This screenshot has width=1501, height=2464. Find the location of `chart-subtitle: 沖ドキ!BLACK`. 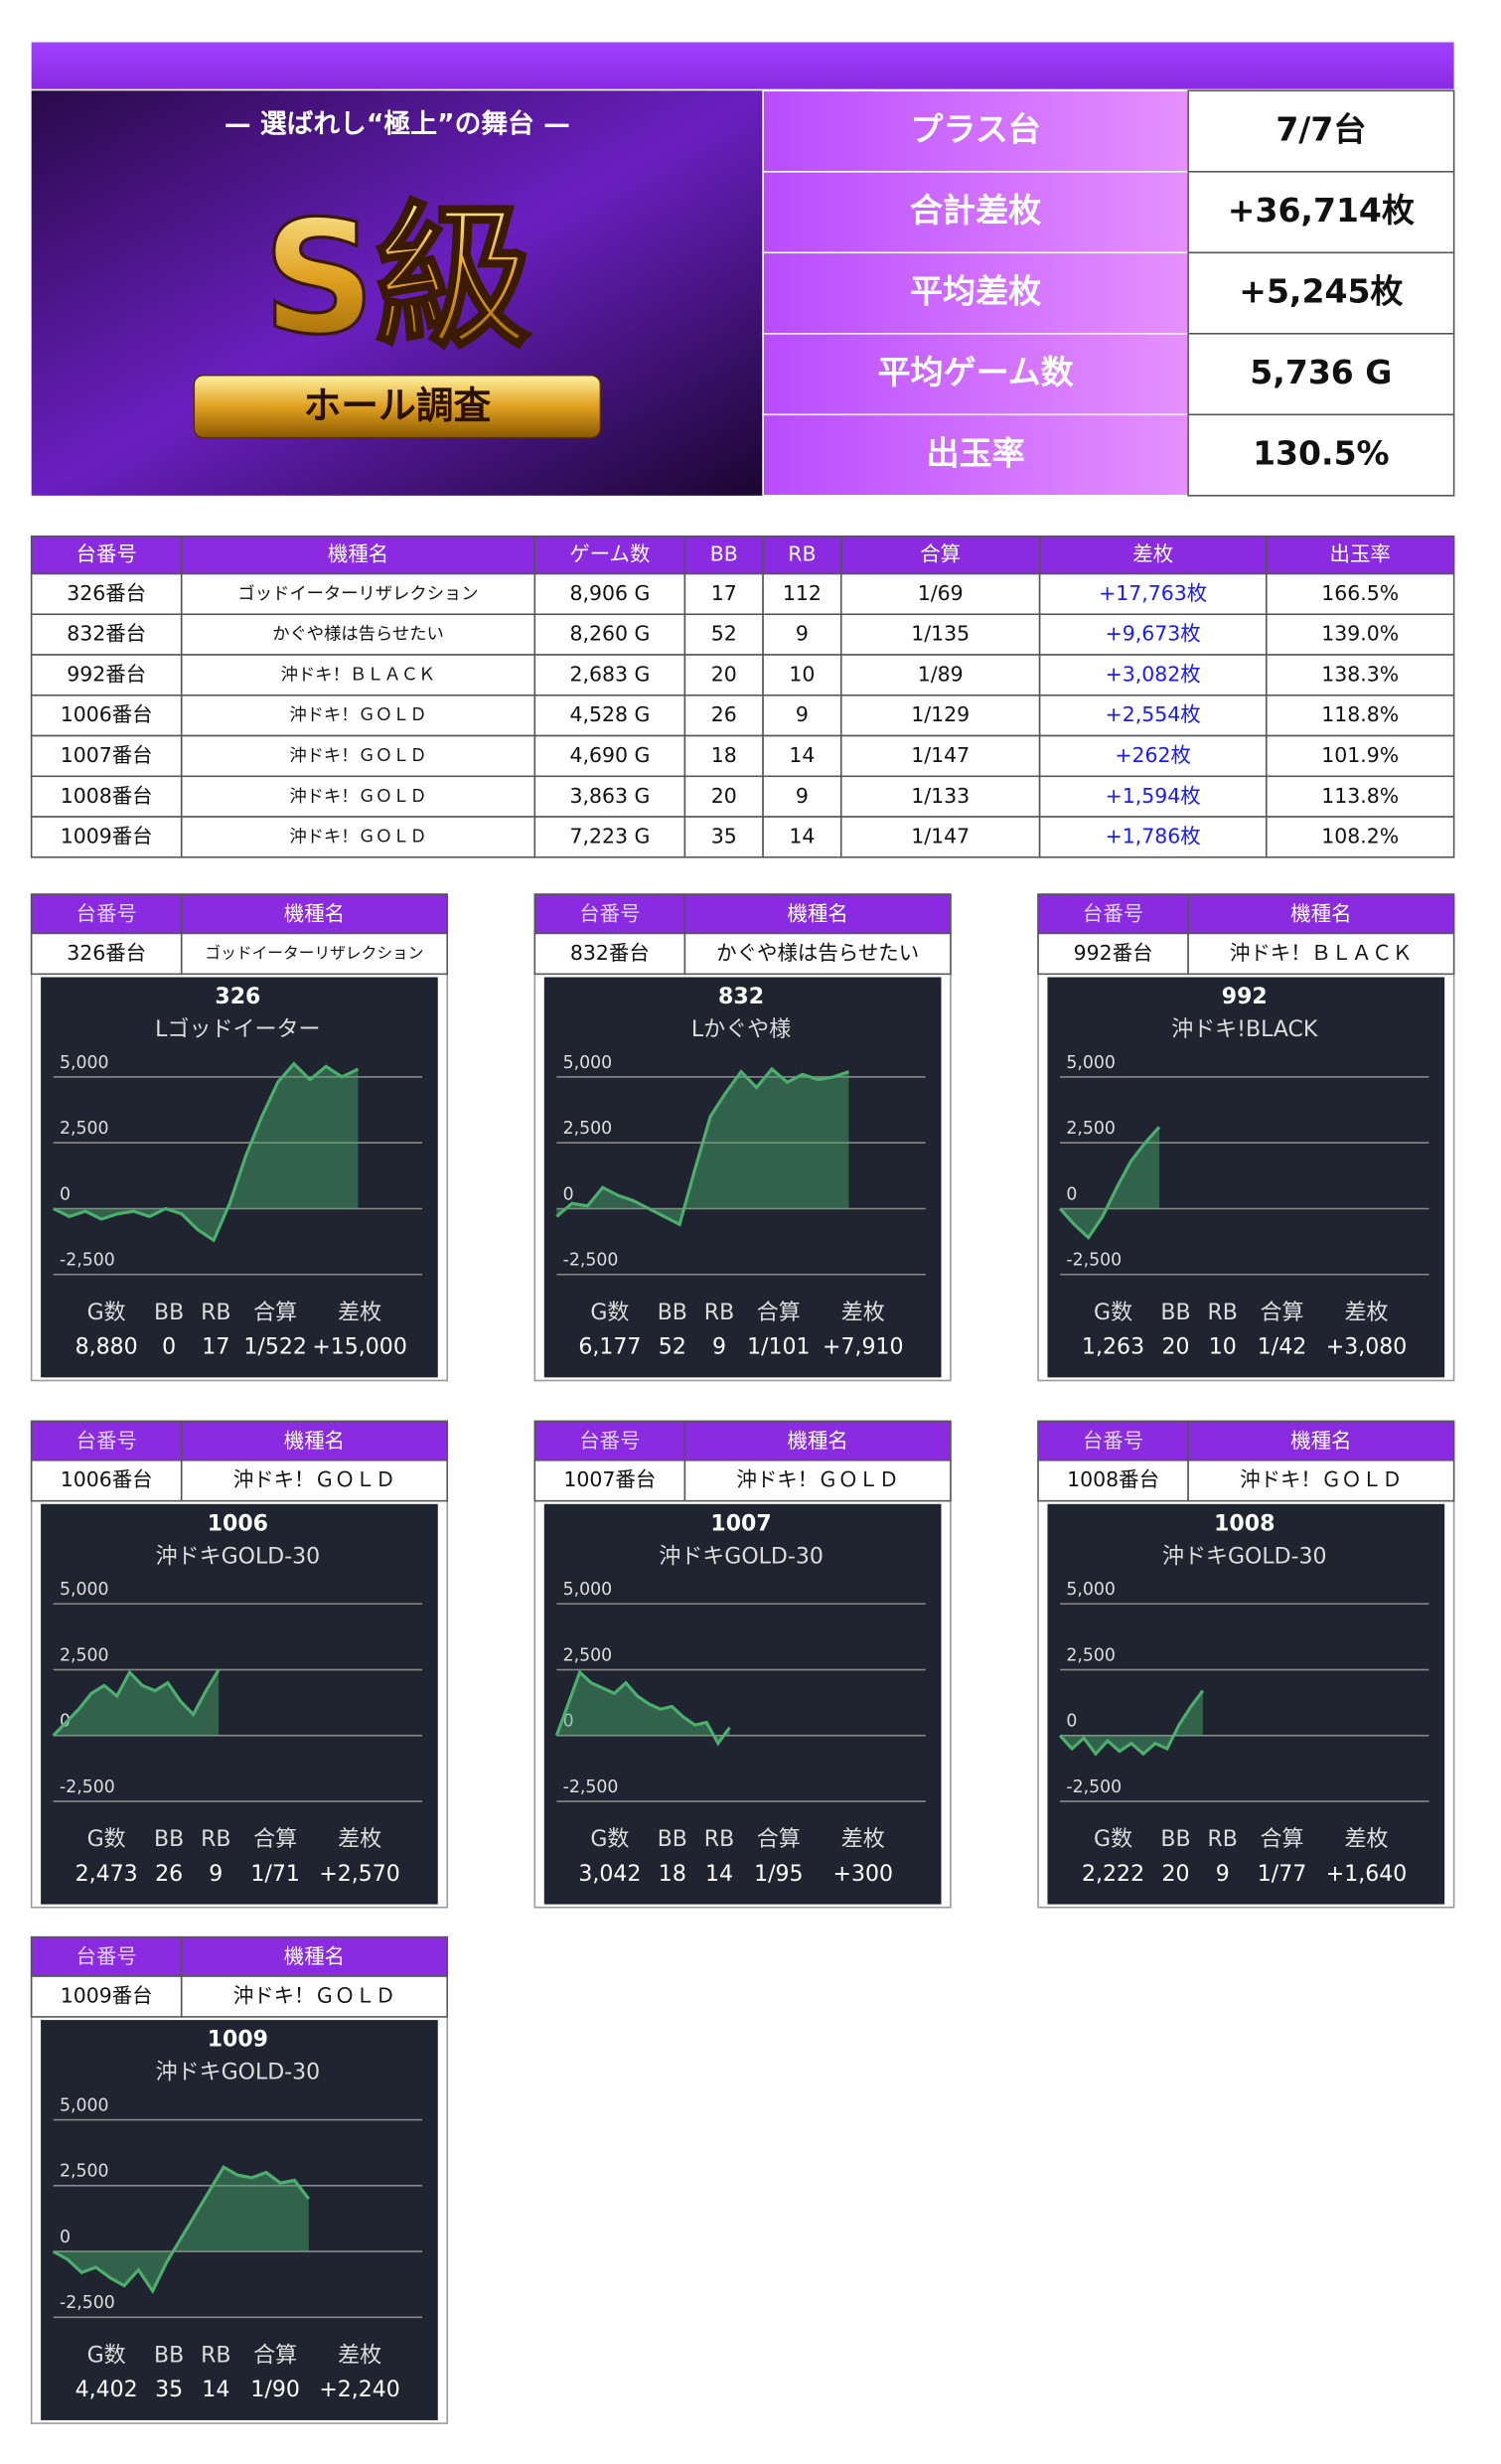

chart-subtitle: 沖ドキ!BLACK is located at coordinates (1244, 1029).